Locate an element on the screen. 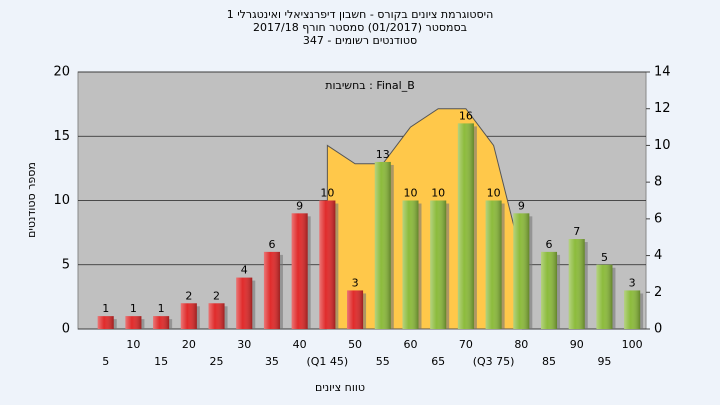 The height and width of the screenshot is (405, 720). y-axis-label: מספר סטודנטים is located at coordinates (31, 200).